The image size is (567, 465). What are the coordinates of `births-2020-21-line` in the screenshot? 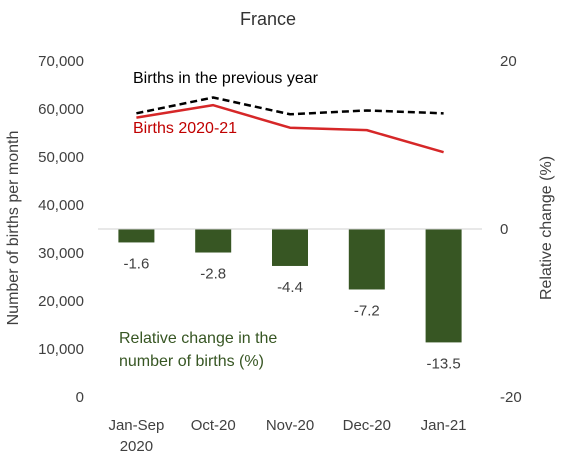 It's located at (290, 128).